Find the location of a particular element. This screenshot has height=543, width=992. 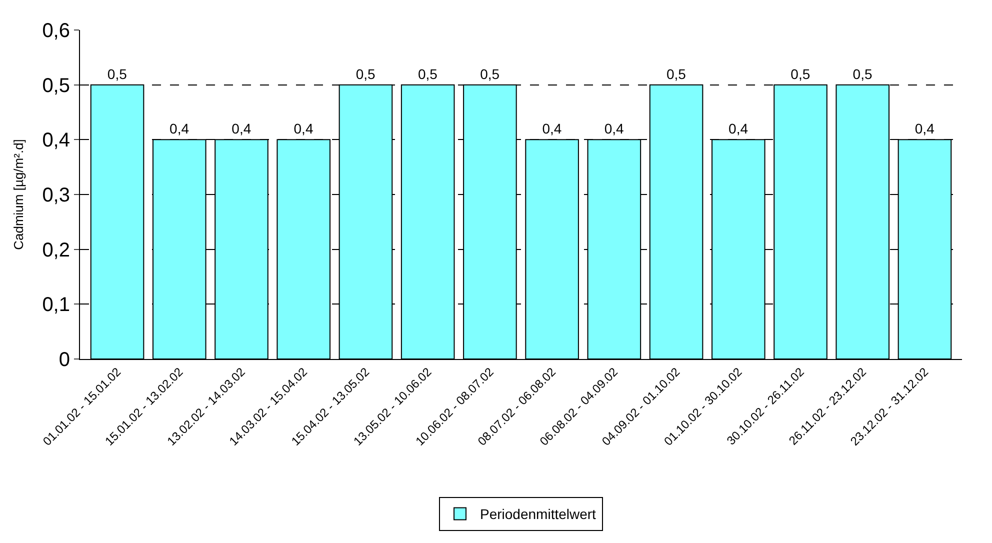

legend-label: Periodenmittelwert is located at coordinates (538, 514).